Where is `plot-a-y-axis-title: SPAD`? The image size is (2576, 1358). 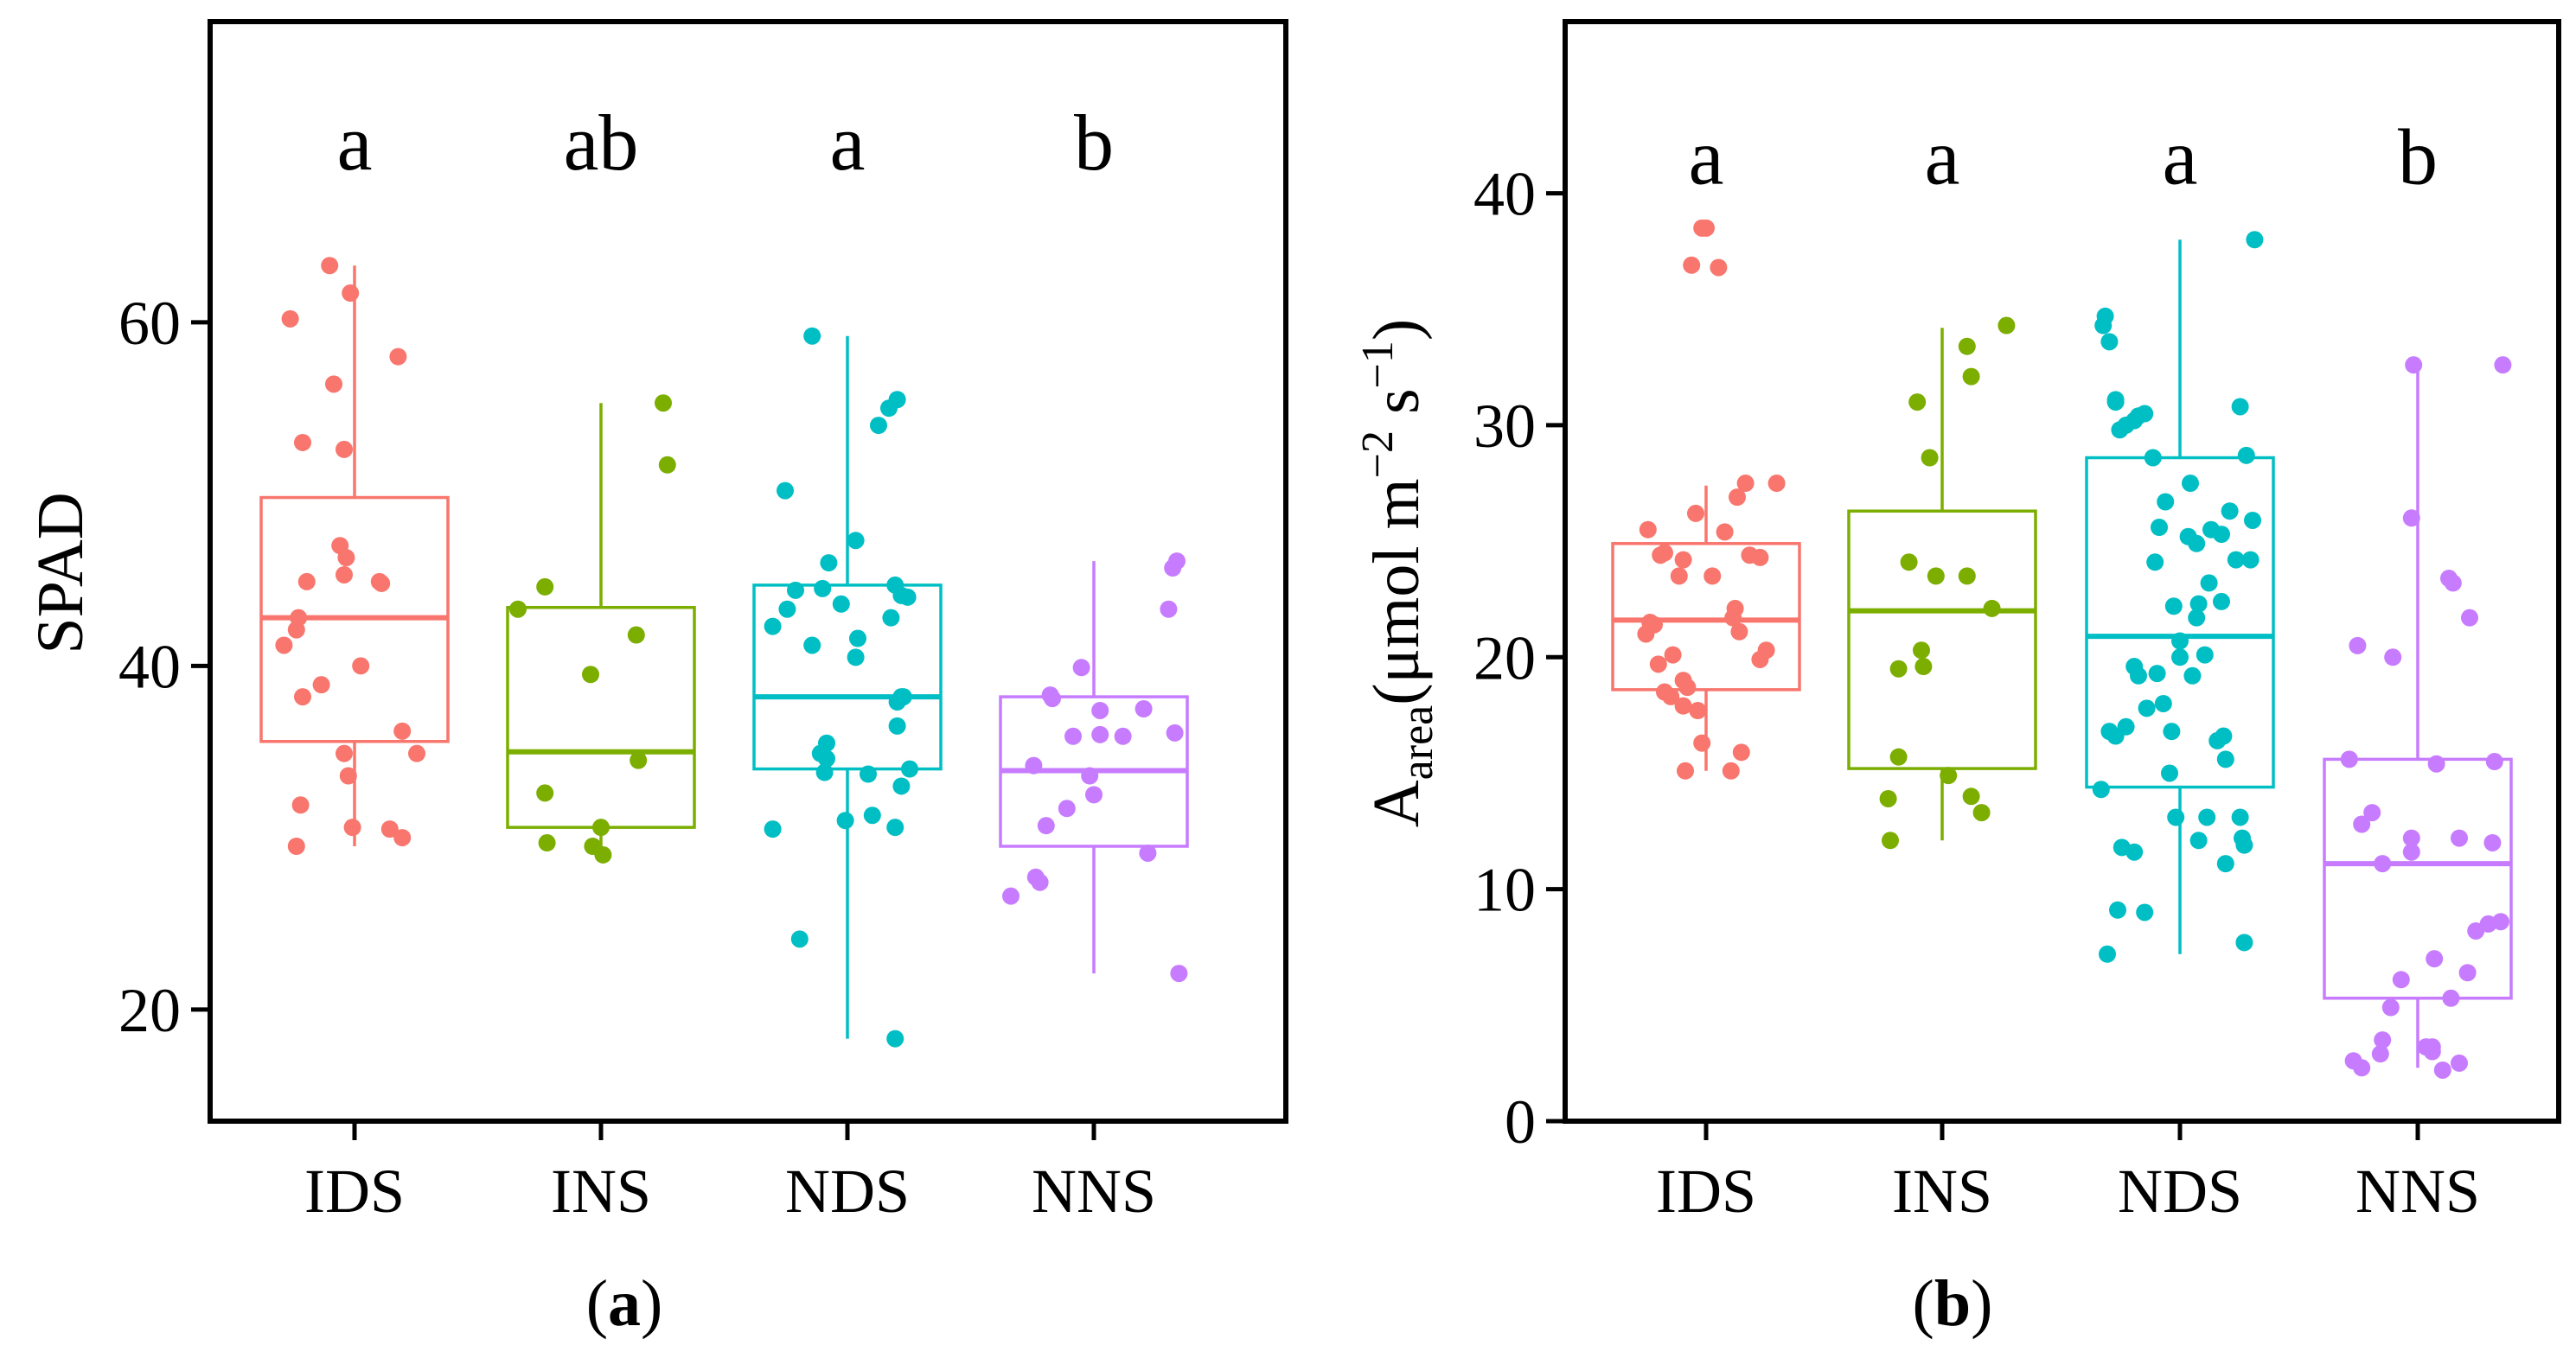
plot-a-y-axis-title: SPAD is located at coordinates (60, 572).